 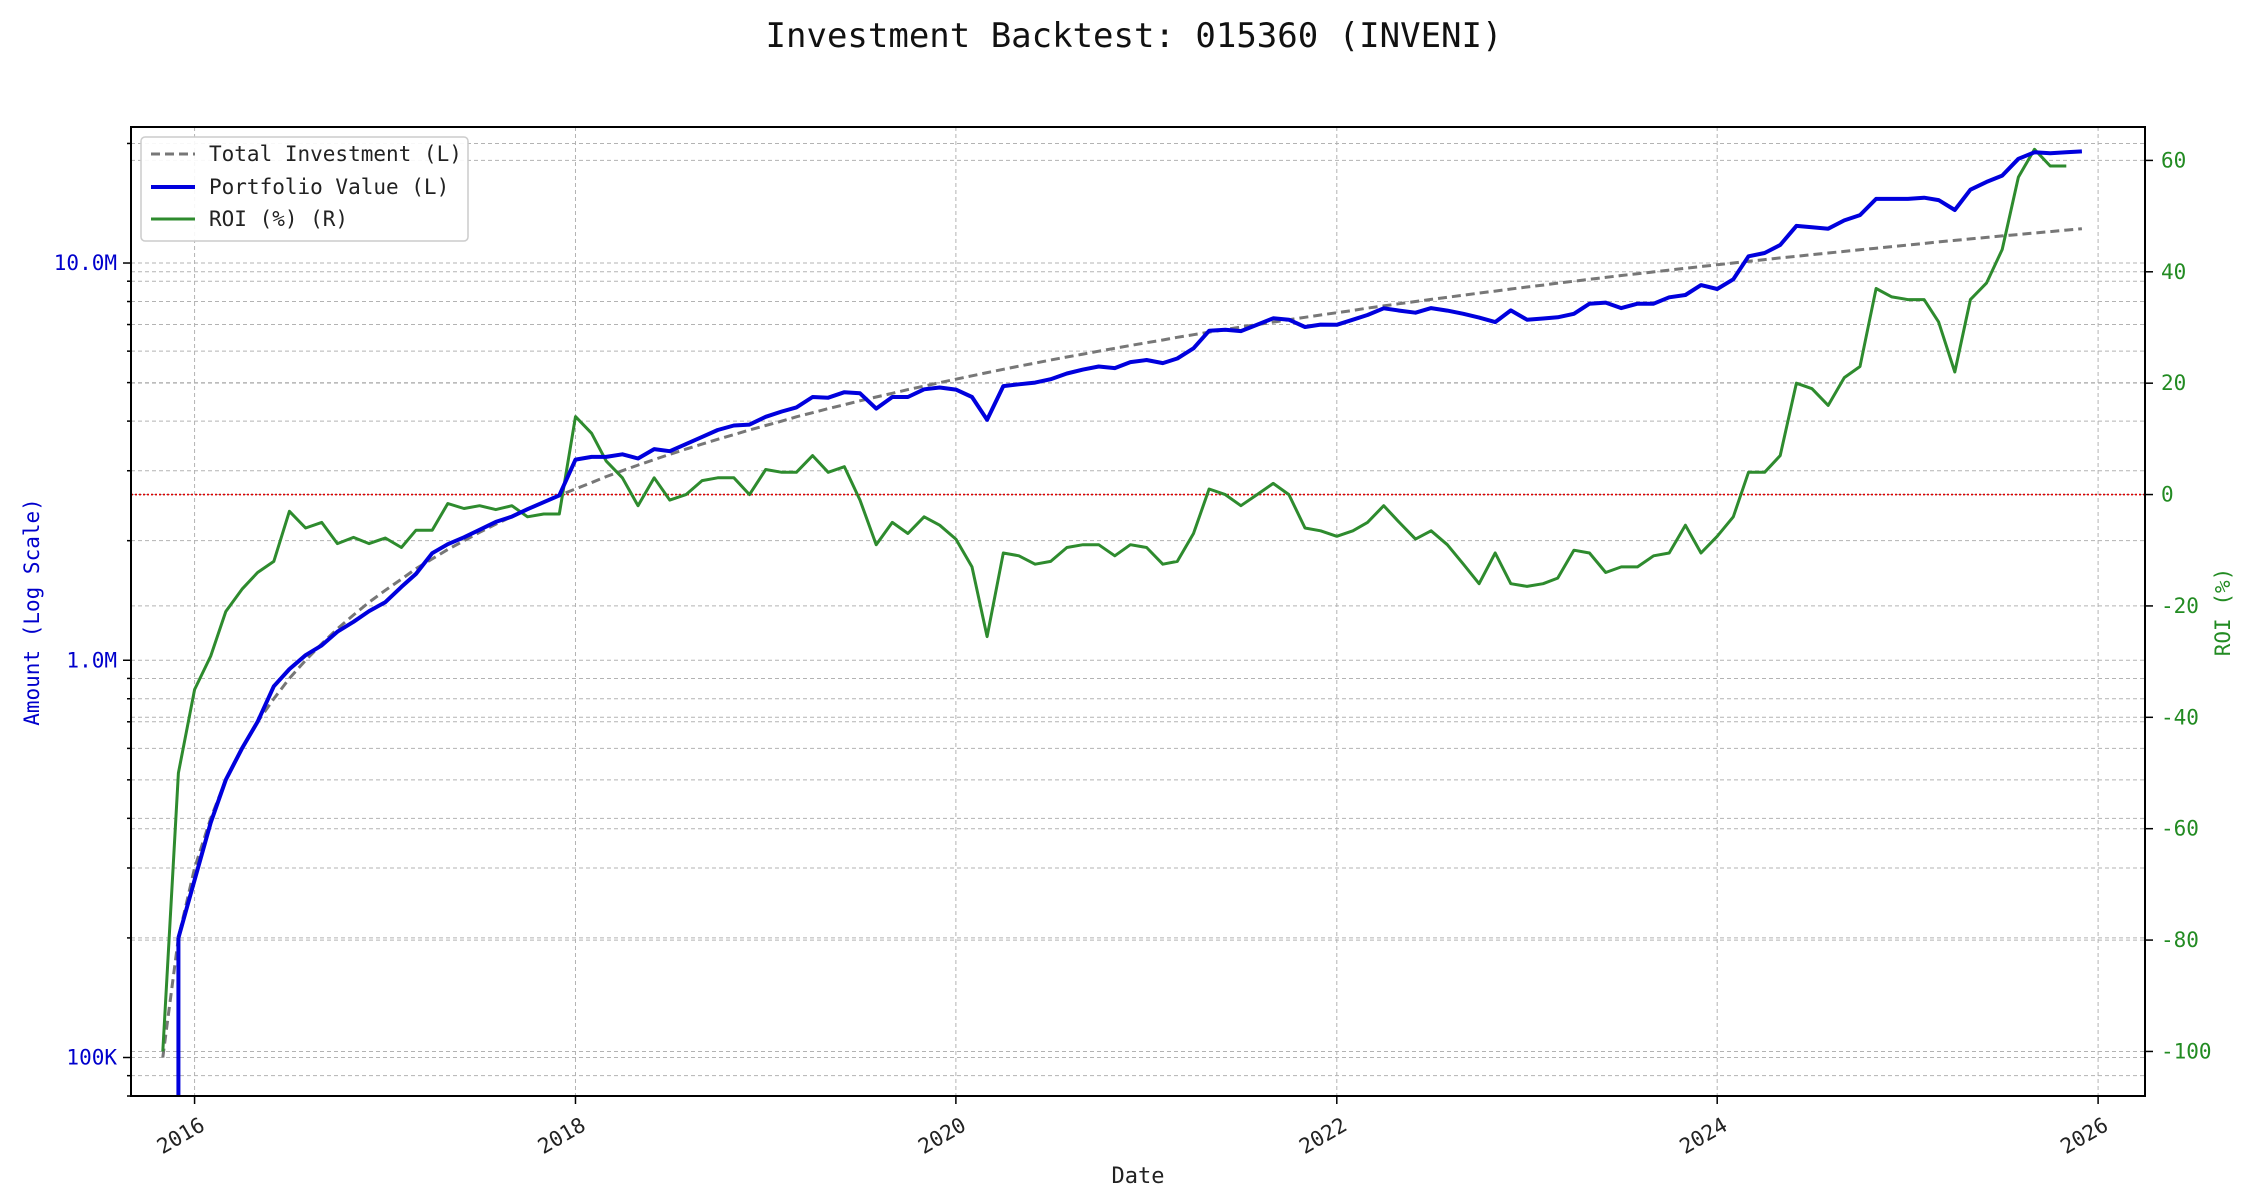 I want to click on legend-box, so click(x=304, y=189).